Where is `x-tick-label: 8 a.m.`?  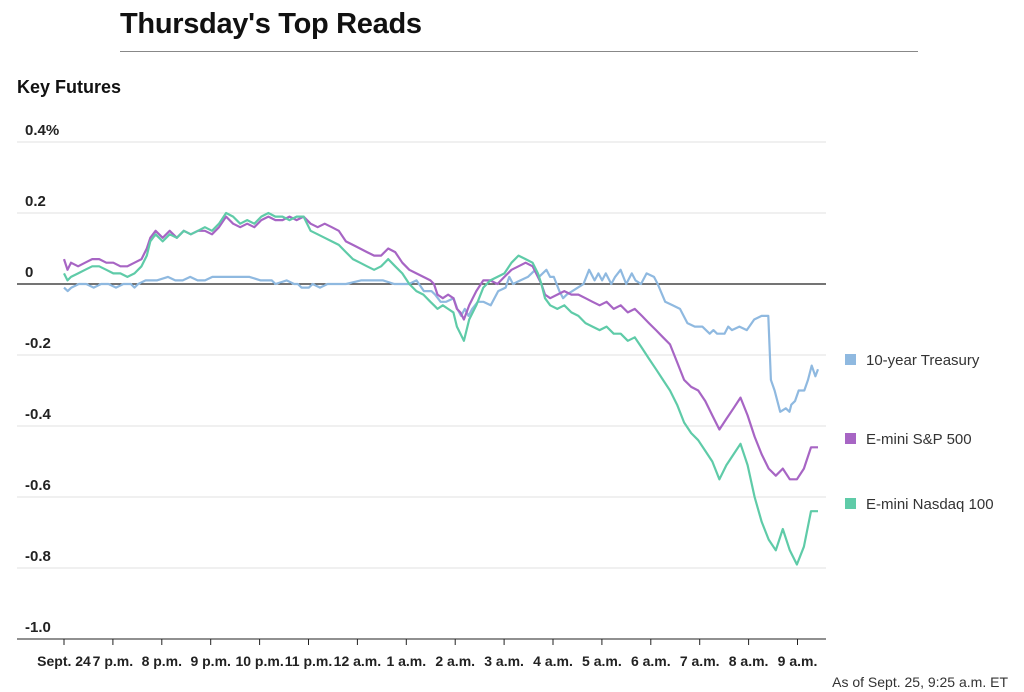 x-tick-label: 8 a.m. is located at coordinates (749, 661).